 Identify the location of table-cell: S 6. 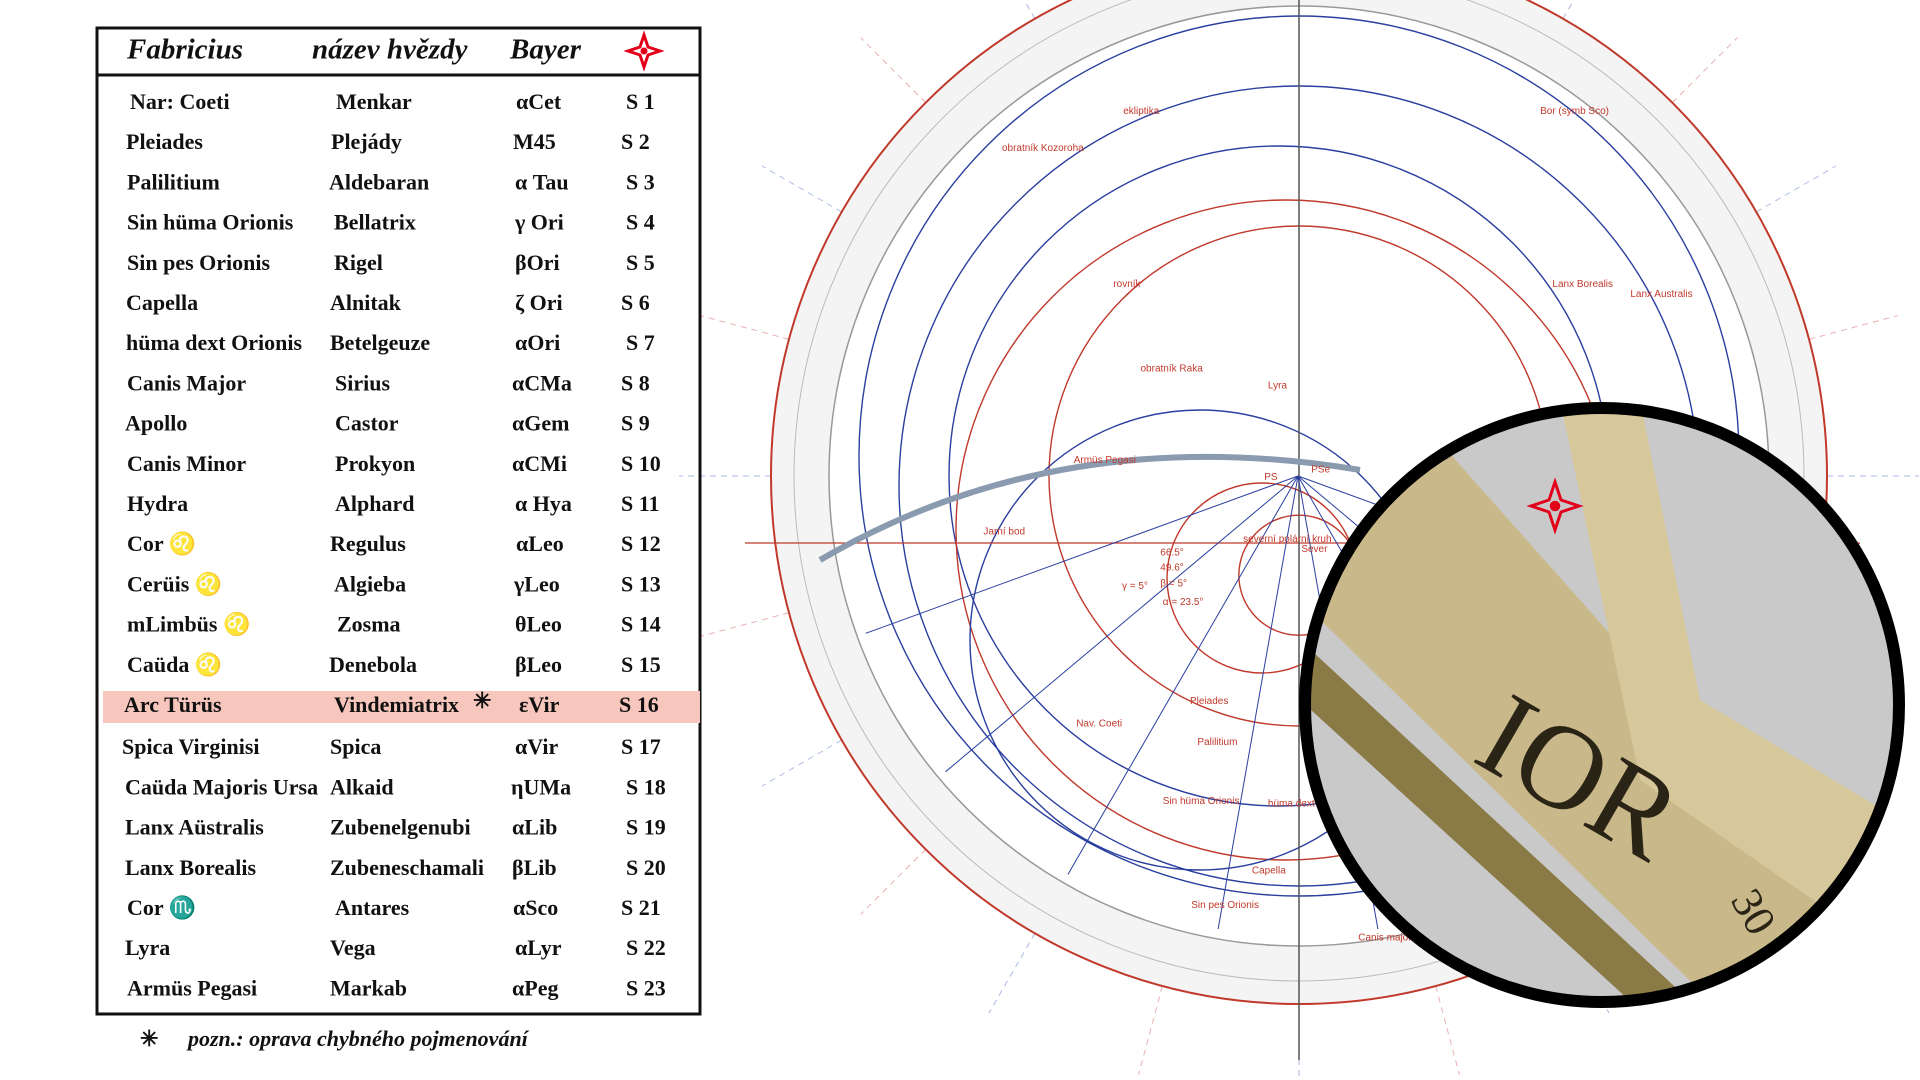
(635, 302).